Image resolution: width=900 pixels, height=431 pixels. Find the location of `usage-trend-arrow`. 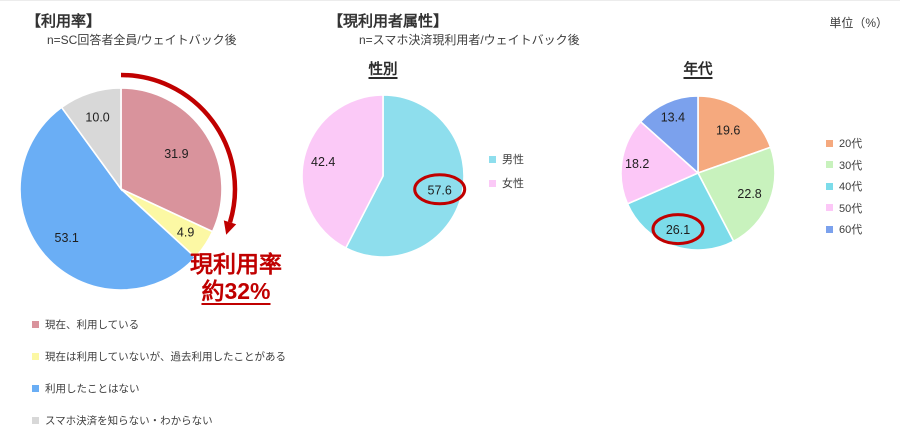

usage-trend-arrow is located at coordinates (179, 147).